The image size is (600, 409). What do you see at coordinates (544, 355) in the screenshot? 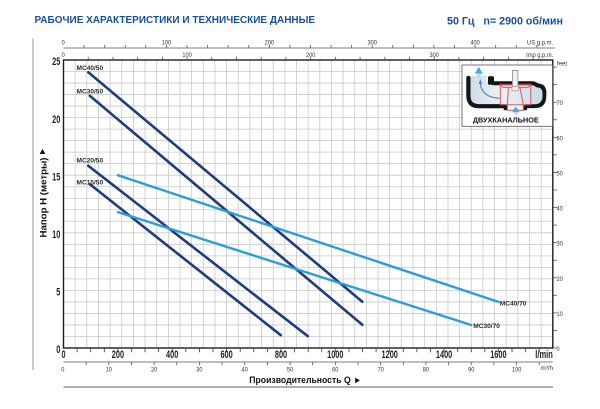
I see `svg-text: l/min` at bounding box center [544, 355].